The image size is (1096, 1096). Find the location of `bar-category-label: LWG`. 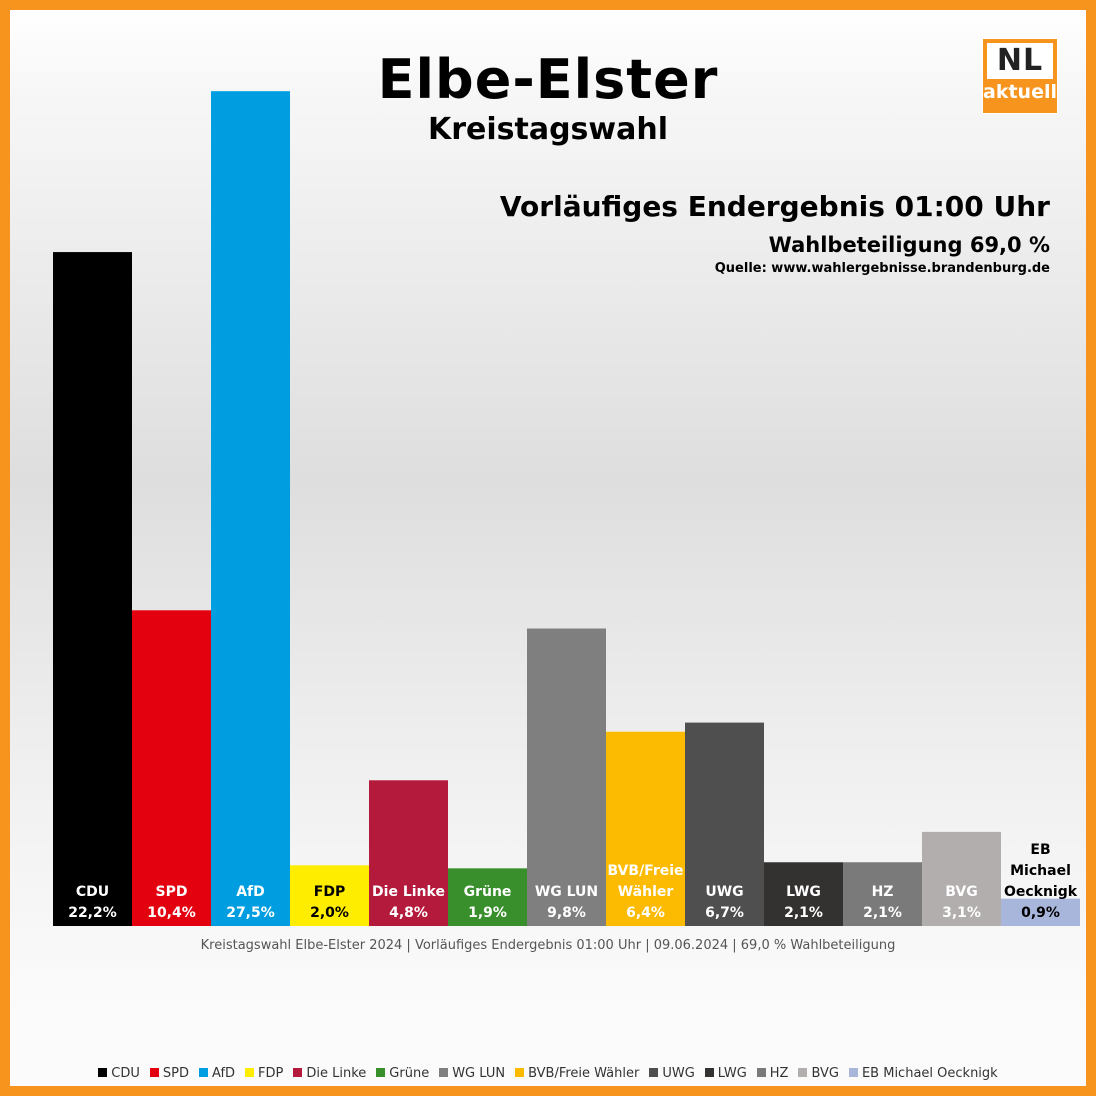

bar-category-label: LWG is located at coordinates (803, 892).